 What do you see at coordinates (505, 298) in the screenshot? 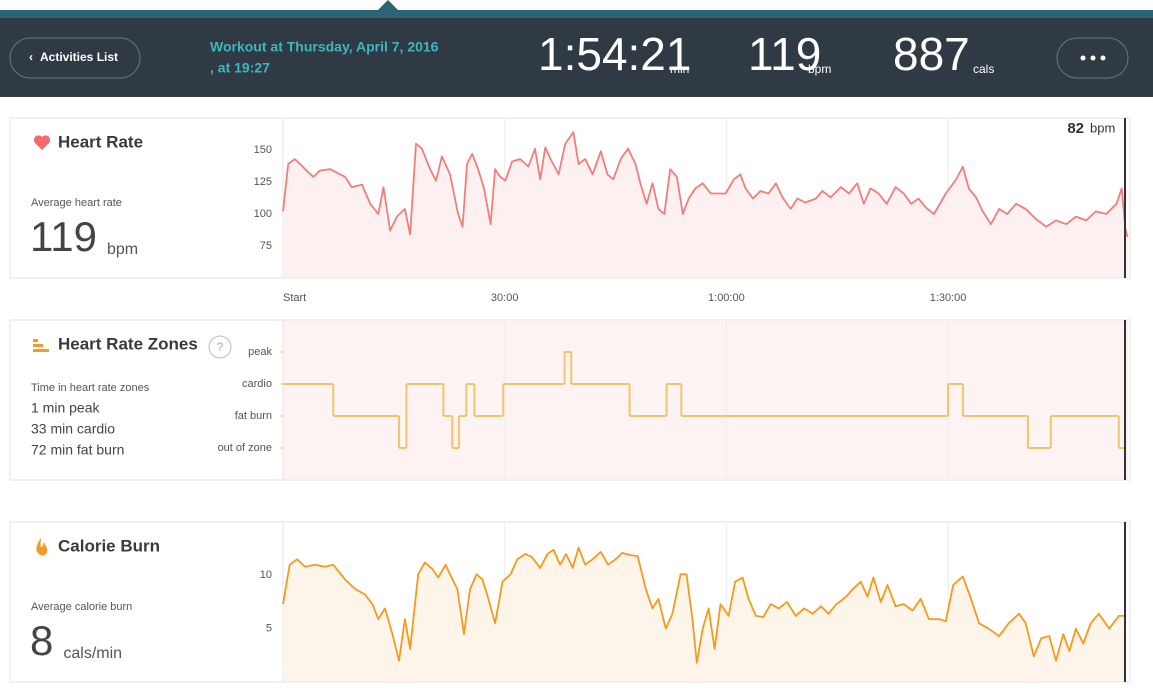
I see `x-tick-label: 30:00` at bounding box center [505, 298].